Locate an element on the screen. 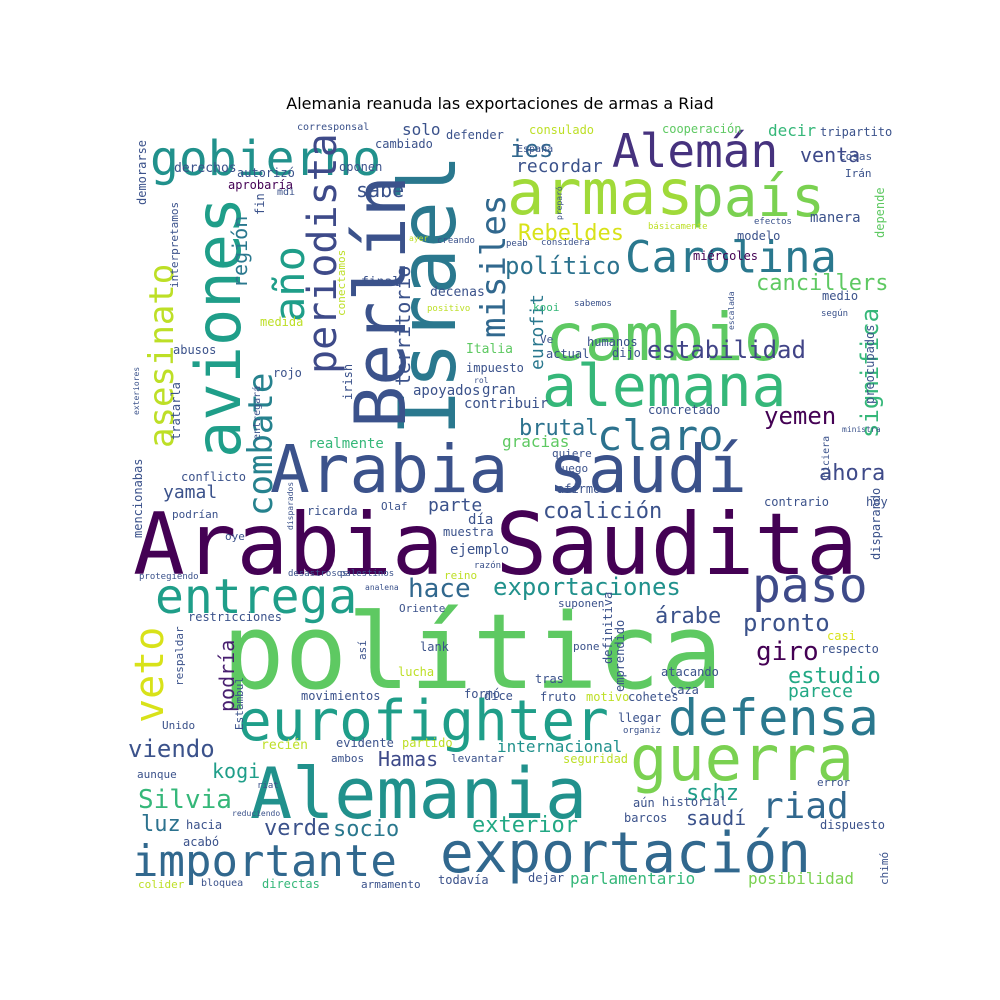 This screenshot has height=1000, width=1000. word-alemania: Alemania is located at coordinates (418, 794).